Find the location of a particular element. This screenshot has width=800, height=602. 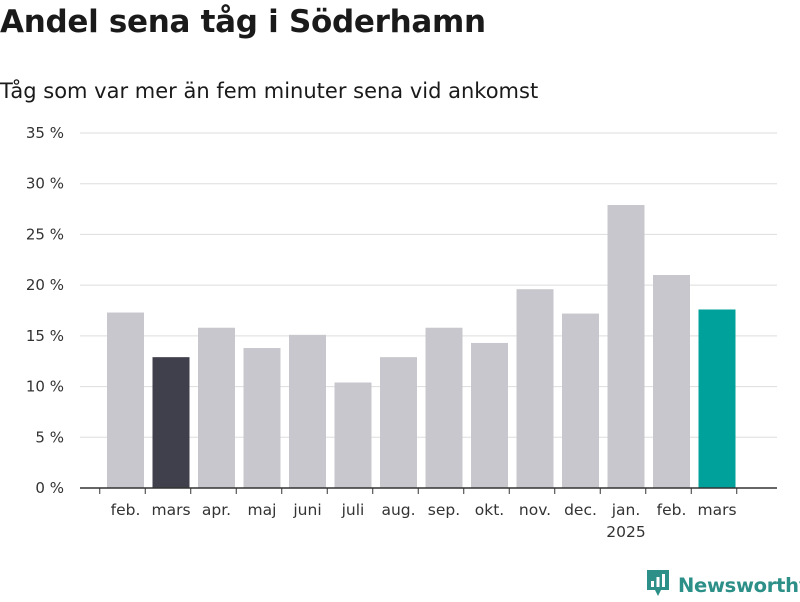

x-tick-label: aug. is located at coordinates (398, 510).